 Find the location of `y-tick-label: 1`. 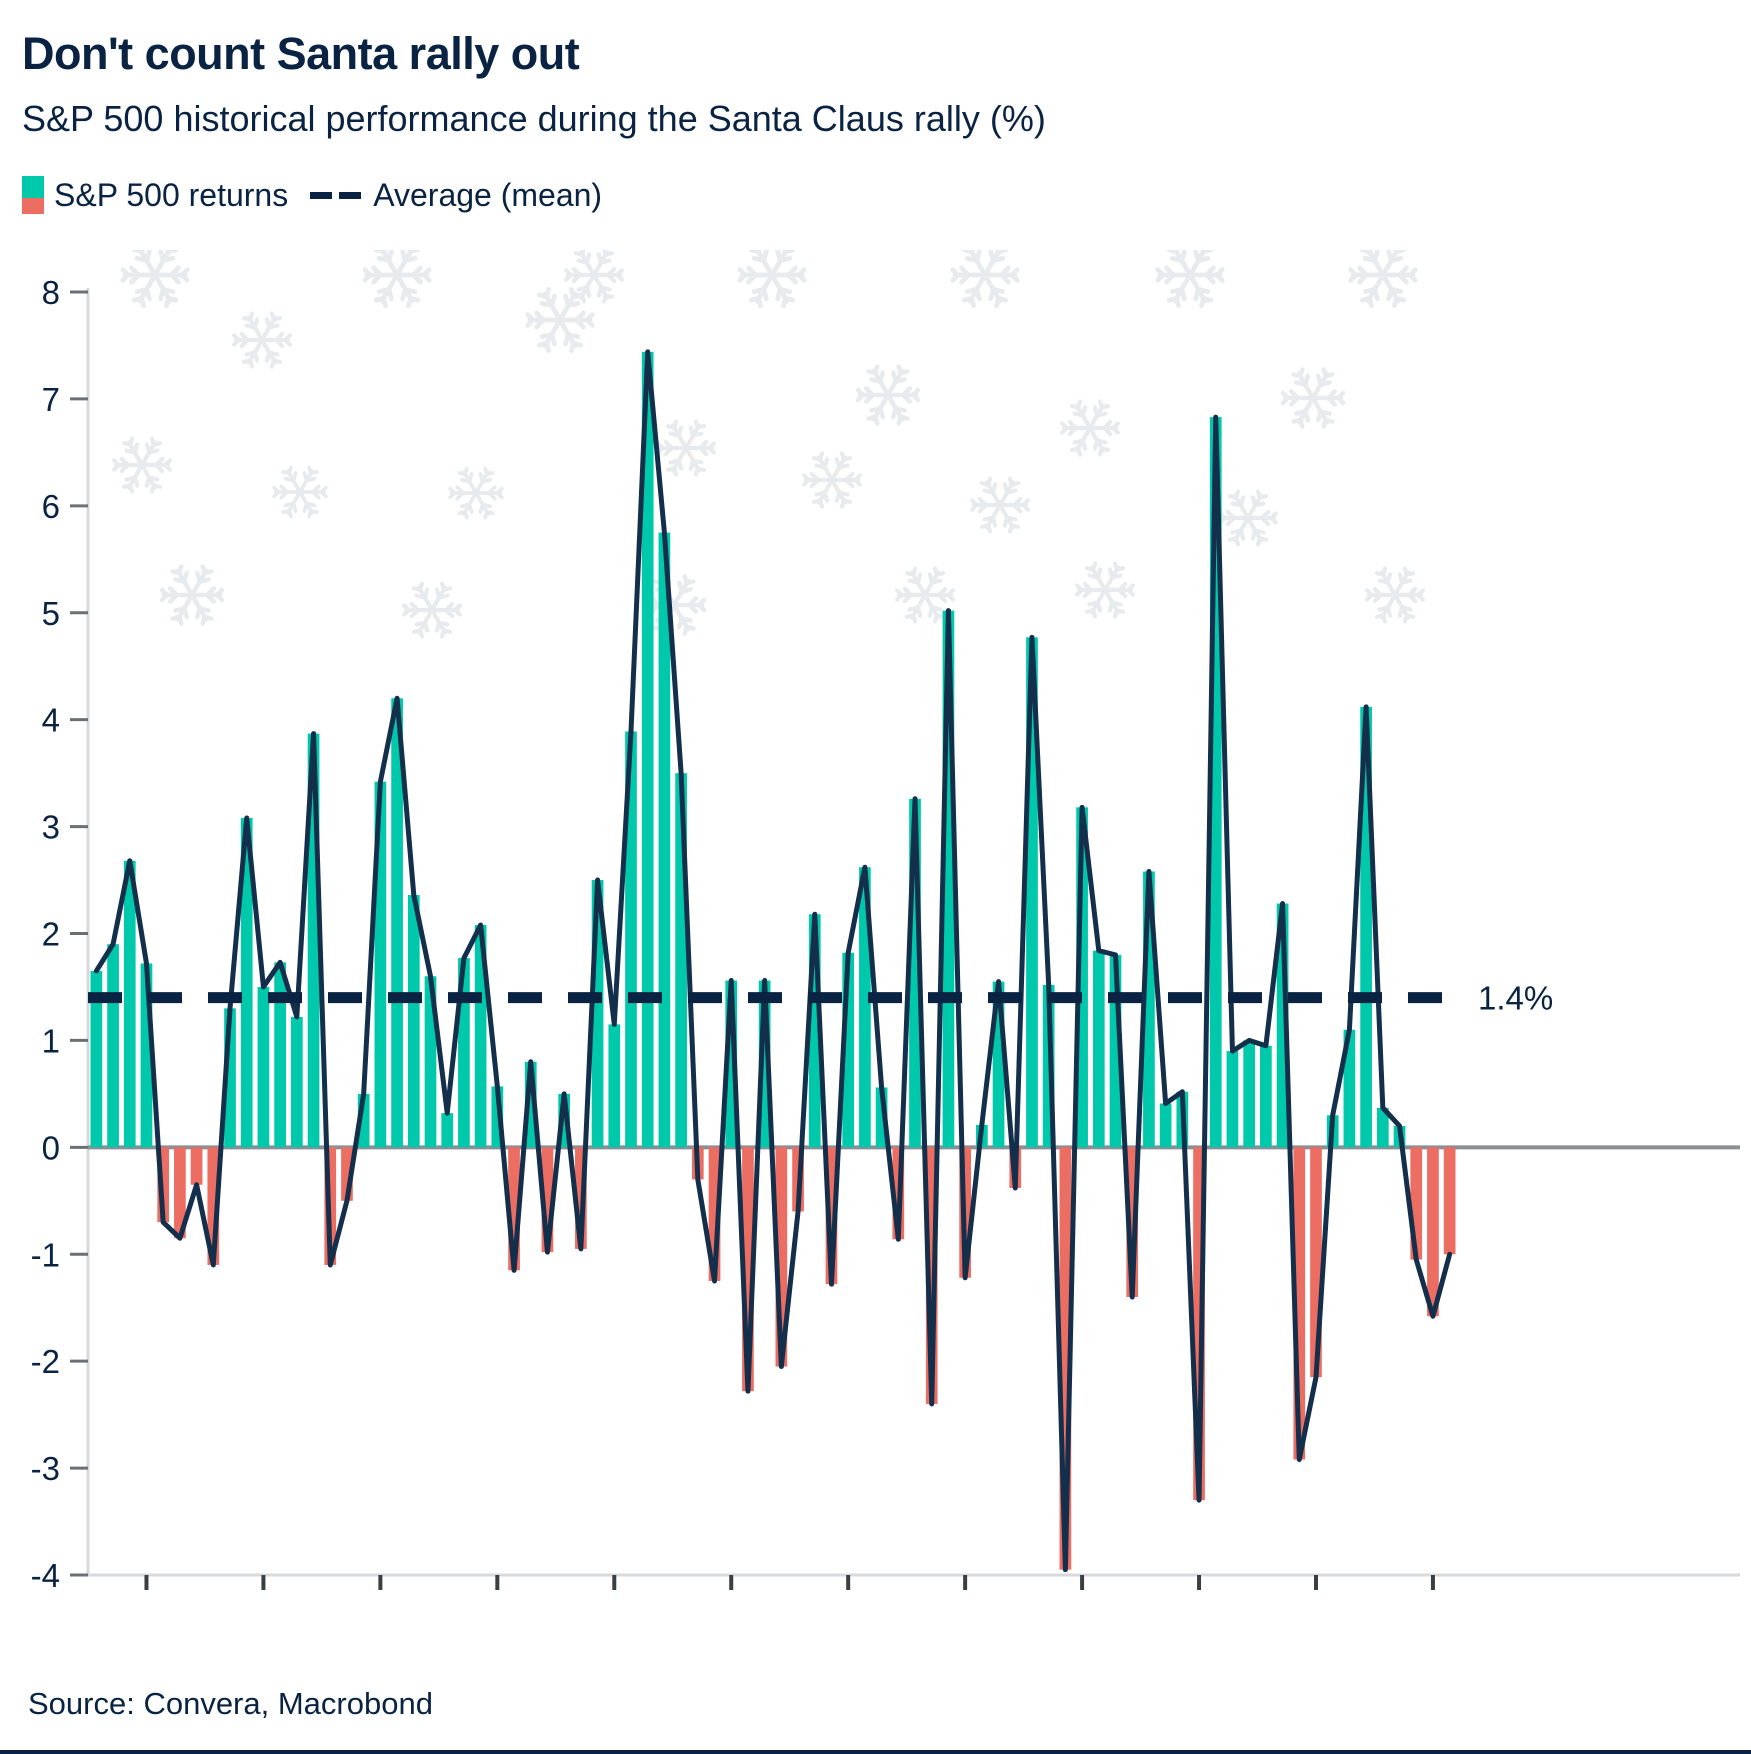

y-tick-label: 1 is located at coordinates (51, 1040).